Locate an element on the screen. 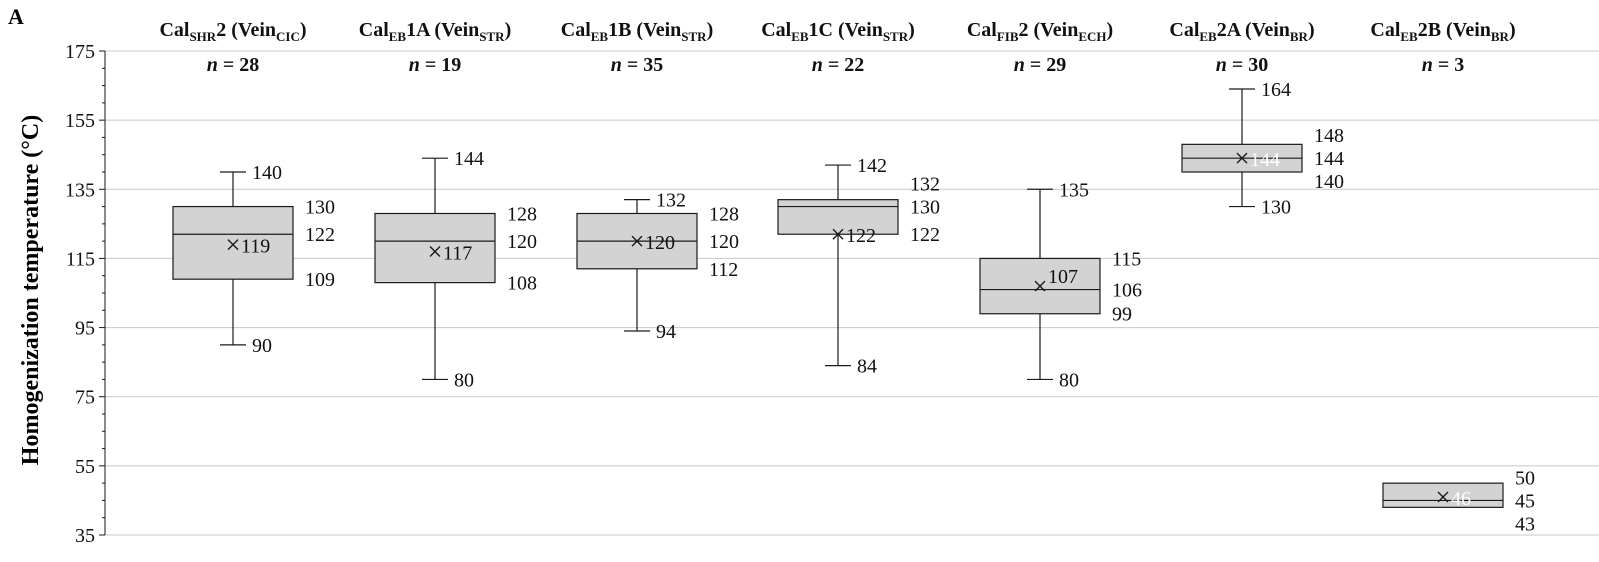  group-label-subscript: SHR is located at coordinates (202, 36).